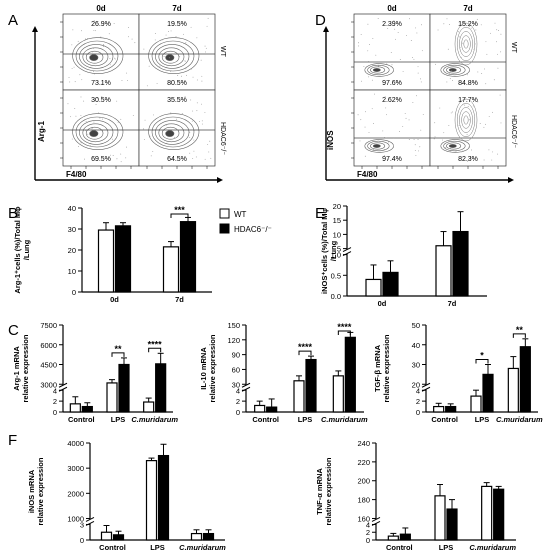  I want to click on flow-a-lower-1-1: 64.5%, so click(177, 159).